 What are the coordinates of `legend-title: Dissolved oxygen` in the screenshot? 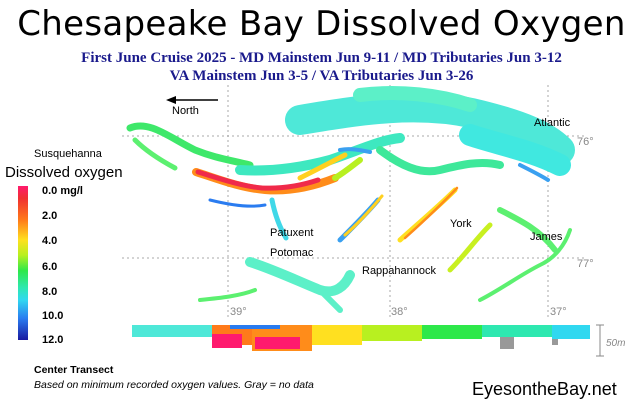 It's located at (64, 172).